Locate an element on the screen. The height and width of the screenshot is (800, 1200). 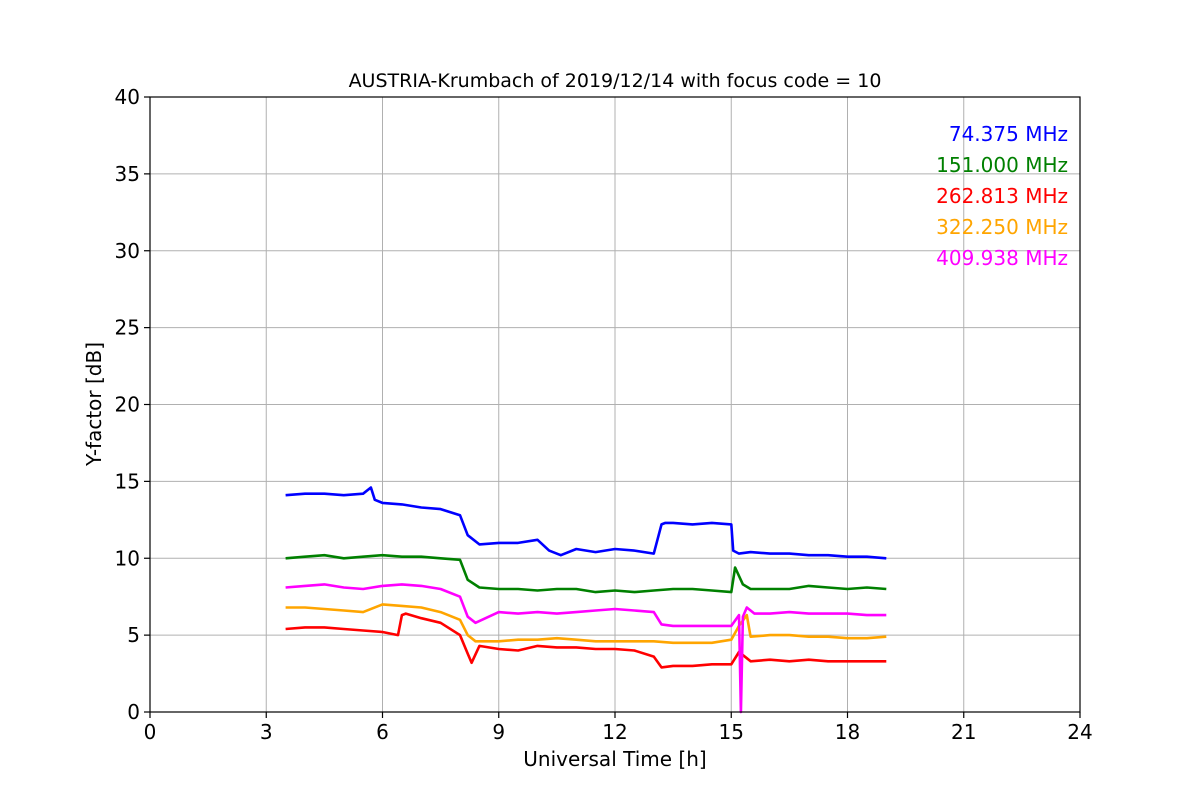
x-tick-label: 18 is located at coordinates (847, 732).